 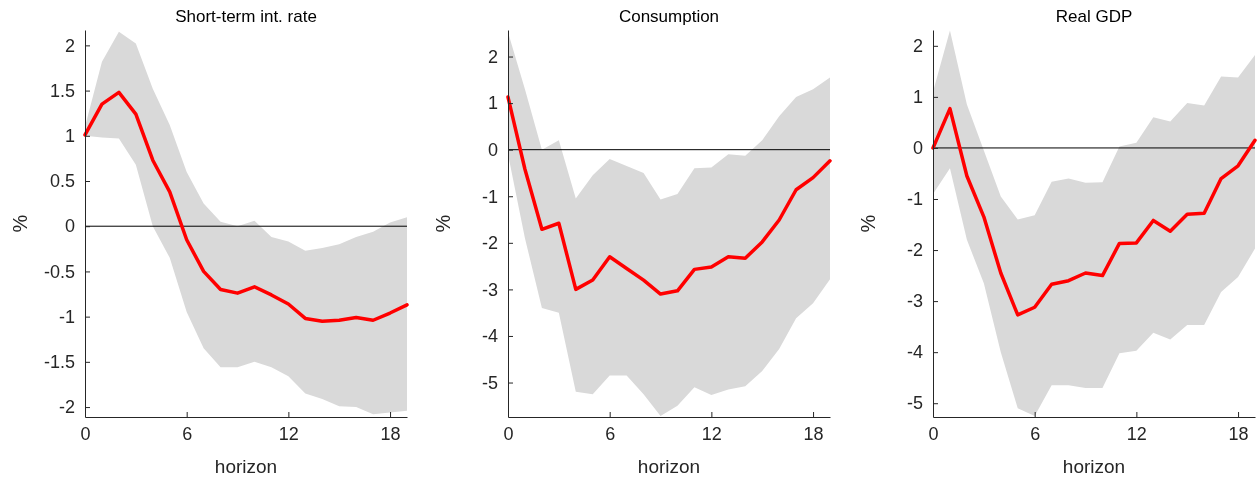 I want to click on y-tick-label: 0.5, so click(x=62, y=181).